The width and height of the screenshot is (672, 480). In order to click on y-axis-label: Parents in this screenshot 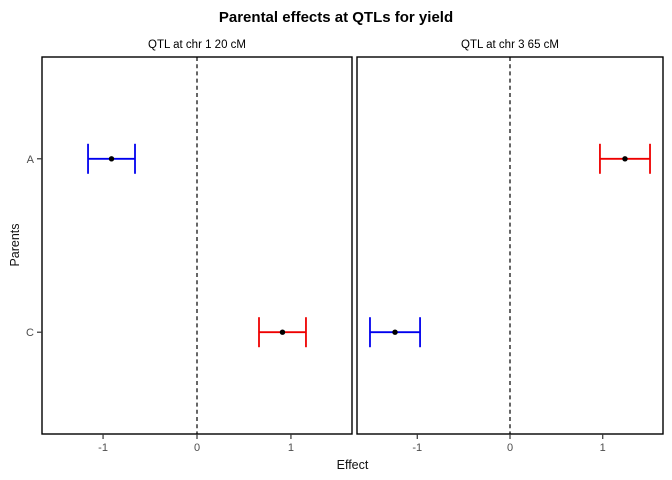, I will do `click(15, 245)`.